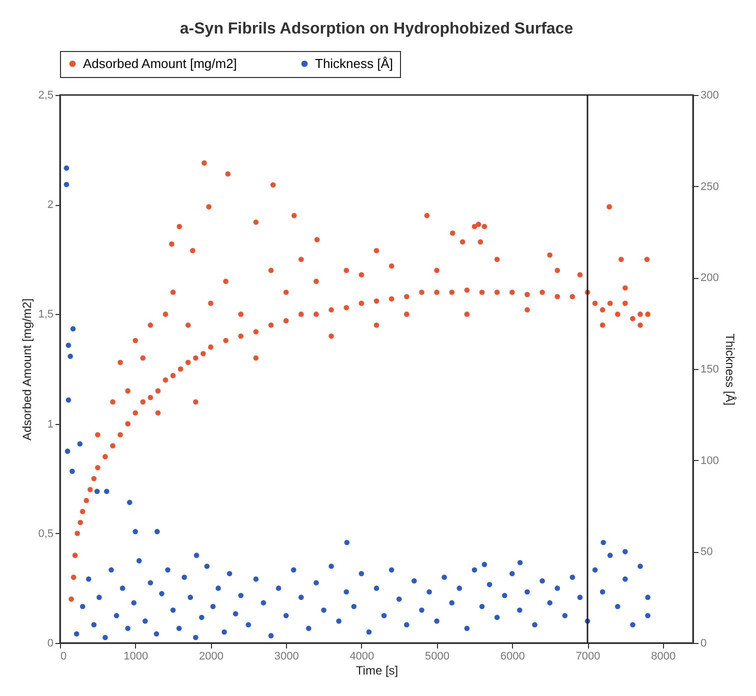  I want to click on x-axis-title: Time [s], so click(377, 671).